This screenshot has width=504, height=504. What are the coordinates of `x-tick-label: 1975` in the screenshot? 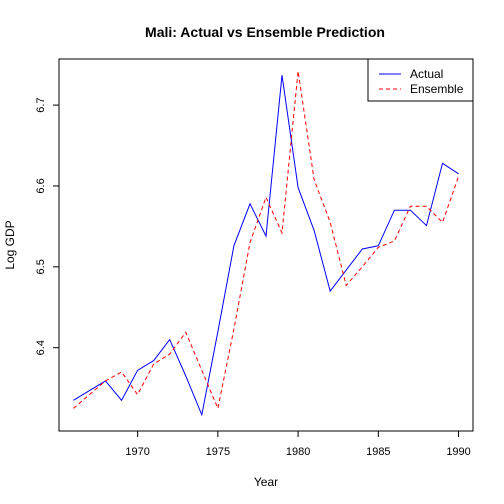 It's located at (218, 452).